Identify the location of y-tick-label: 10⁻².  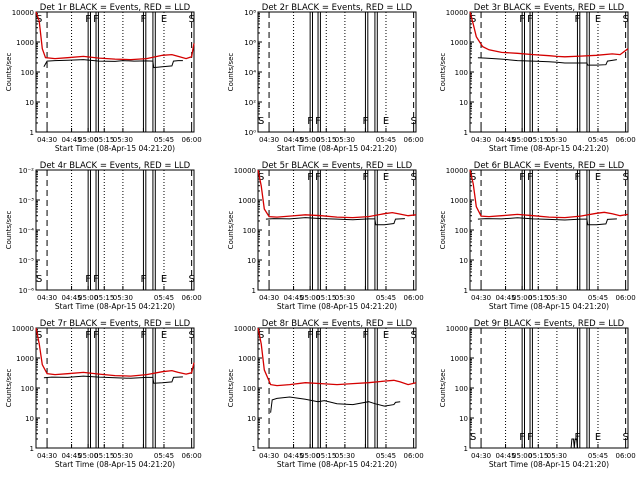
(27, 171).